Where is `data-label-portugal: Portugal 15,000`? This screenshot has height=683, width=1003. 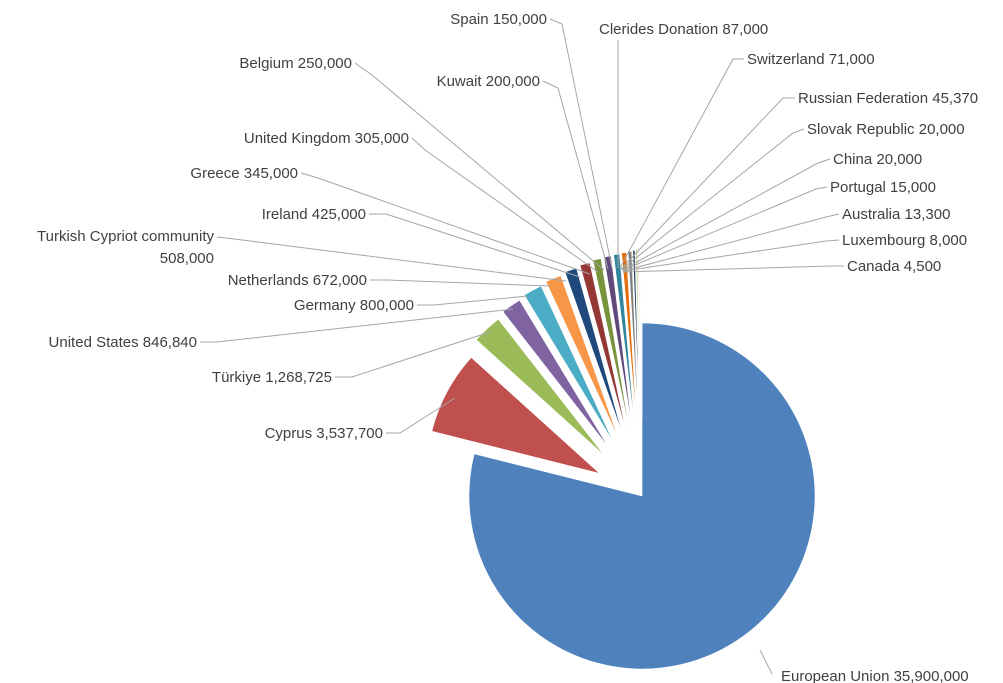 data-label-portugal: Portugal 15,000 is located at coordinates (883, 187).